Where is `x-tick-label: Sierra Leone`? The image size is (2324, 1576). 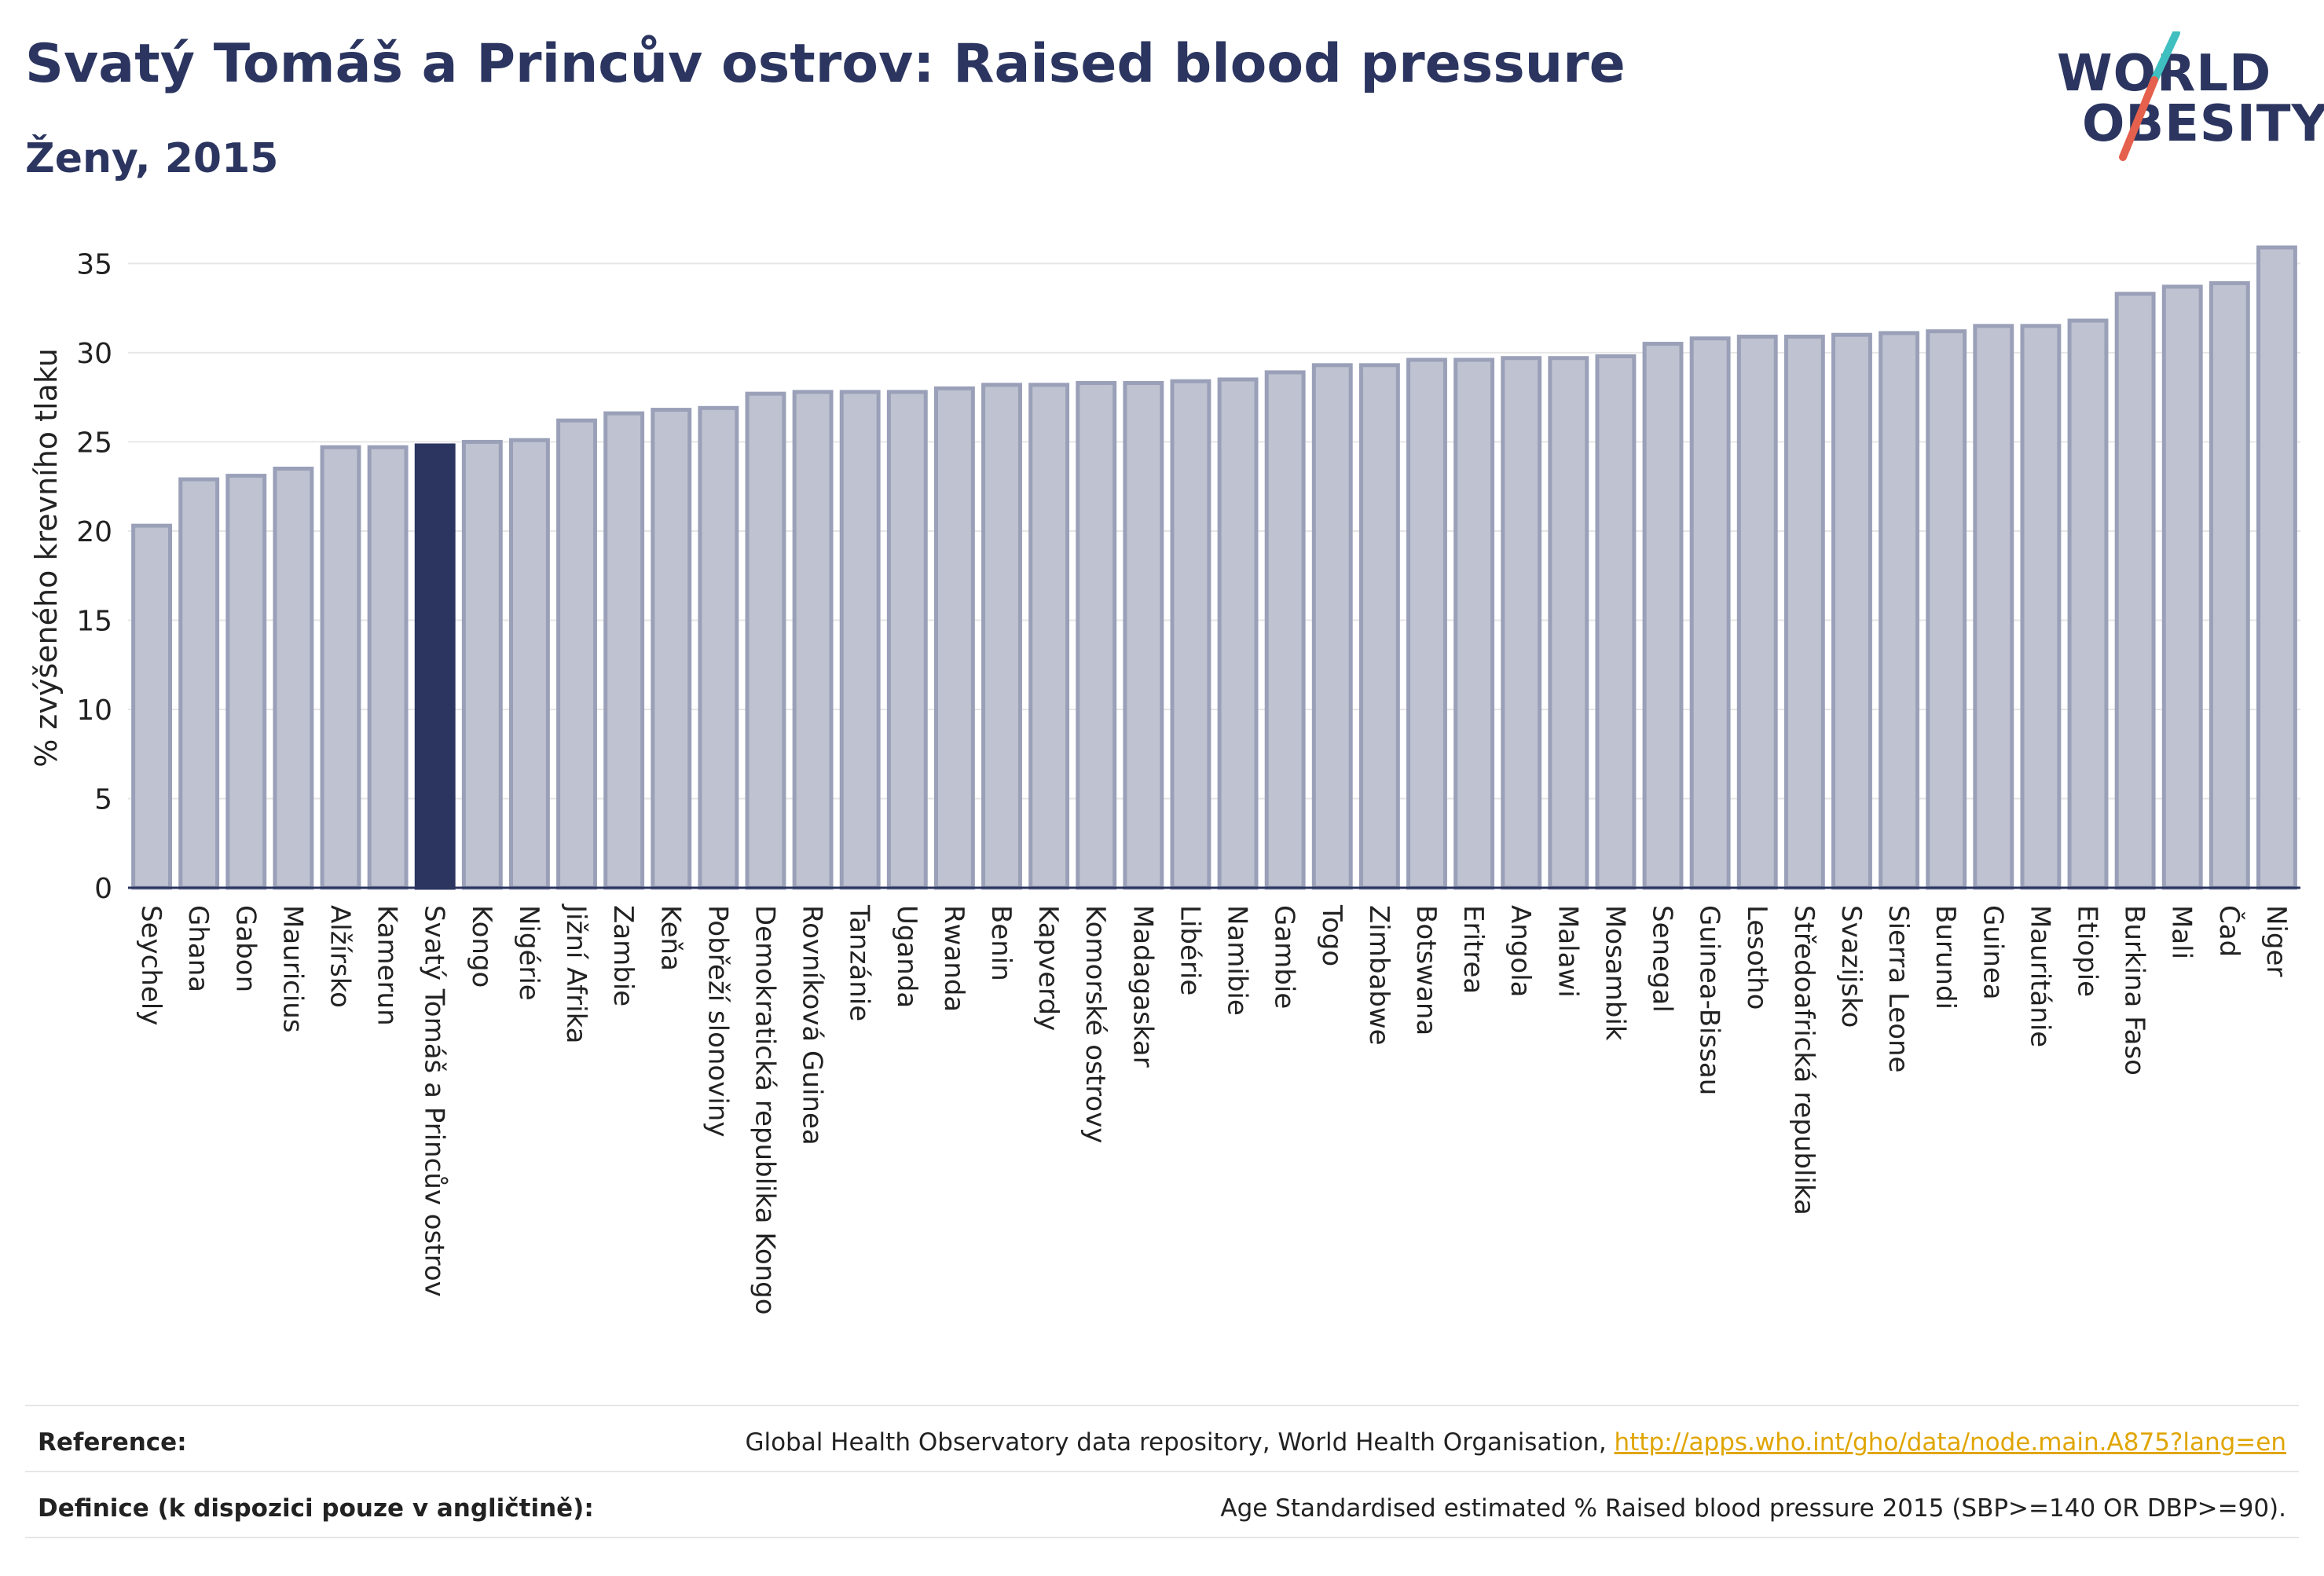
x-tick-label: Sierra Leone is located at coordinates (1898, 988).